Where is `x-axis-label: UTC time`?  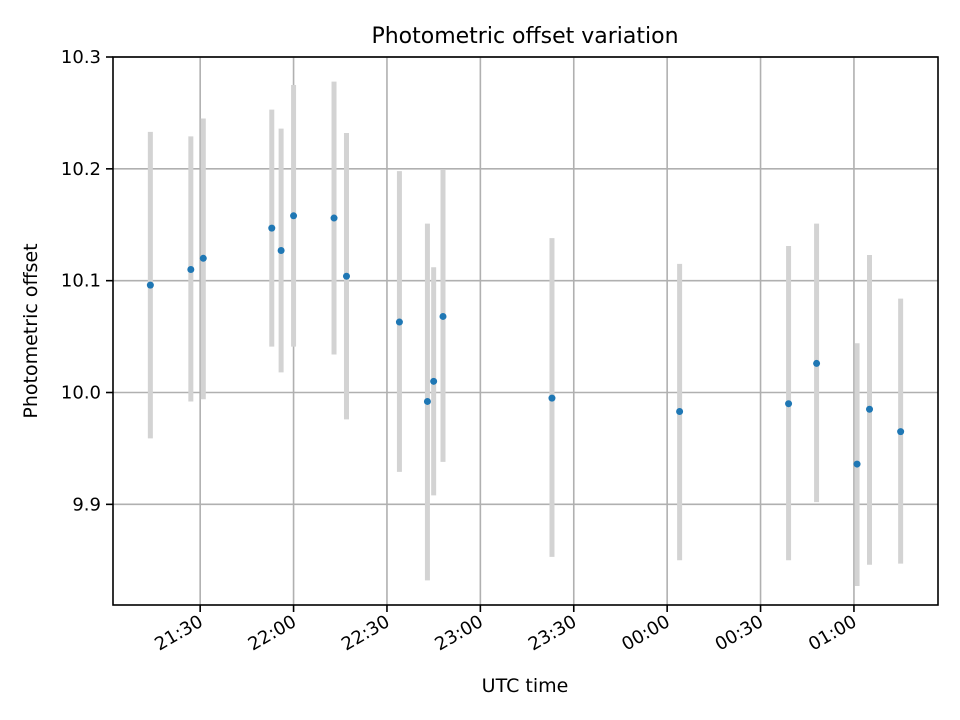 x-axis-label: UTC time is located at coordinates (525, 686).